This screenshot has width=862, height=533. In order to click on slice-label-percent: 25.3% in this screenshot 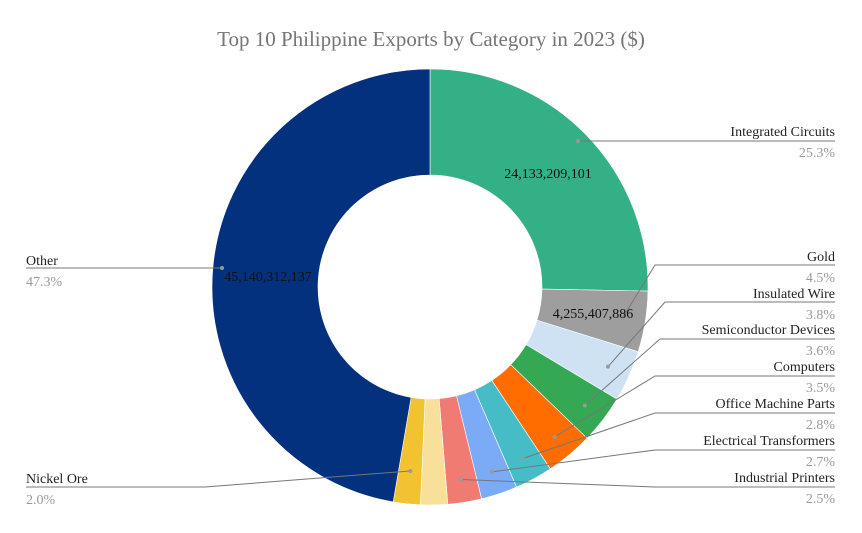, I will do `click(817, 153)`.